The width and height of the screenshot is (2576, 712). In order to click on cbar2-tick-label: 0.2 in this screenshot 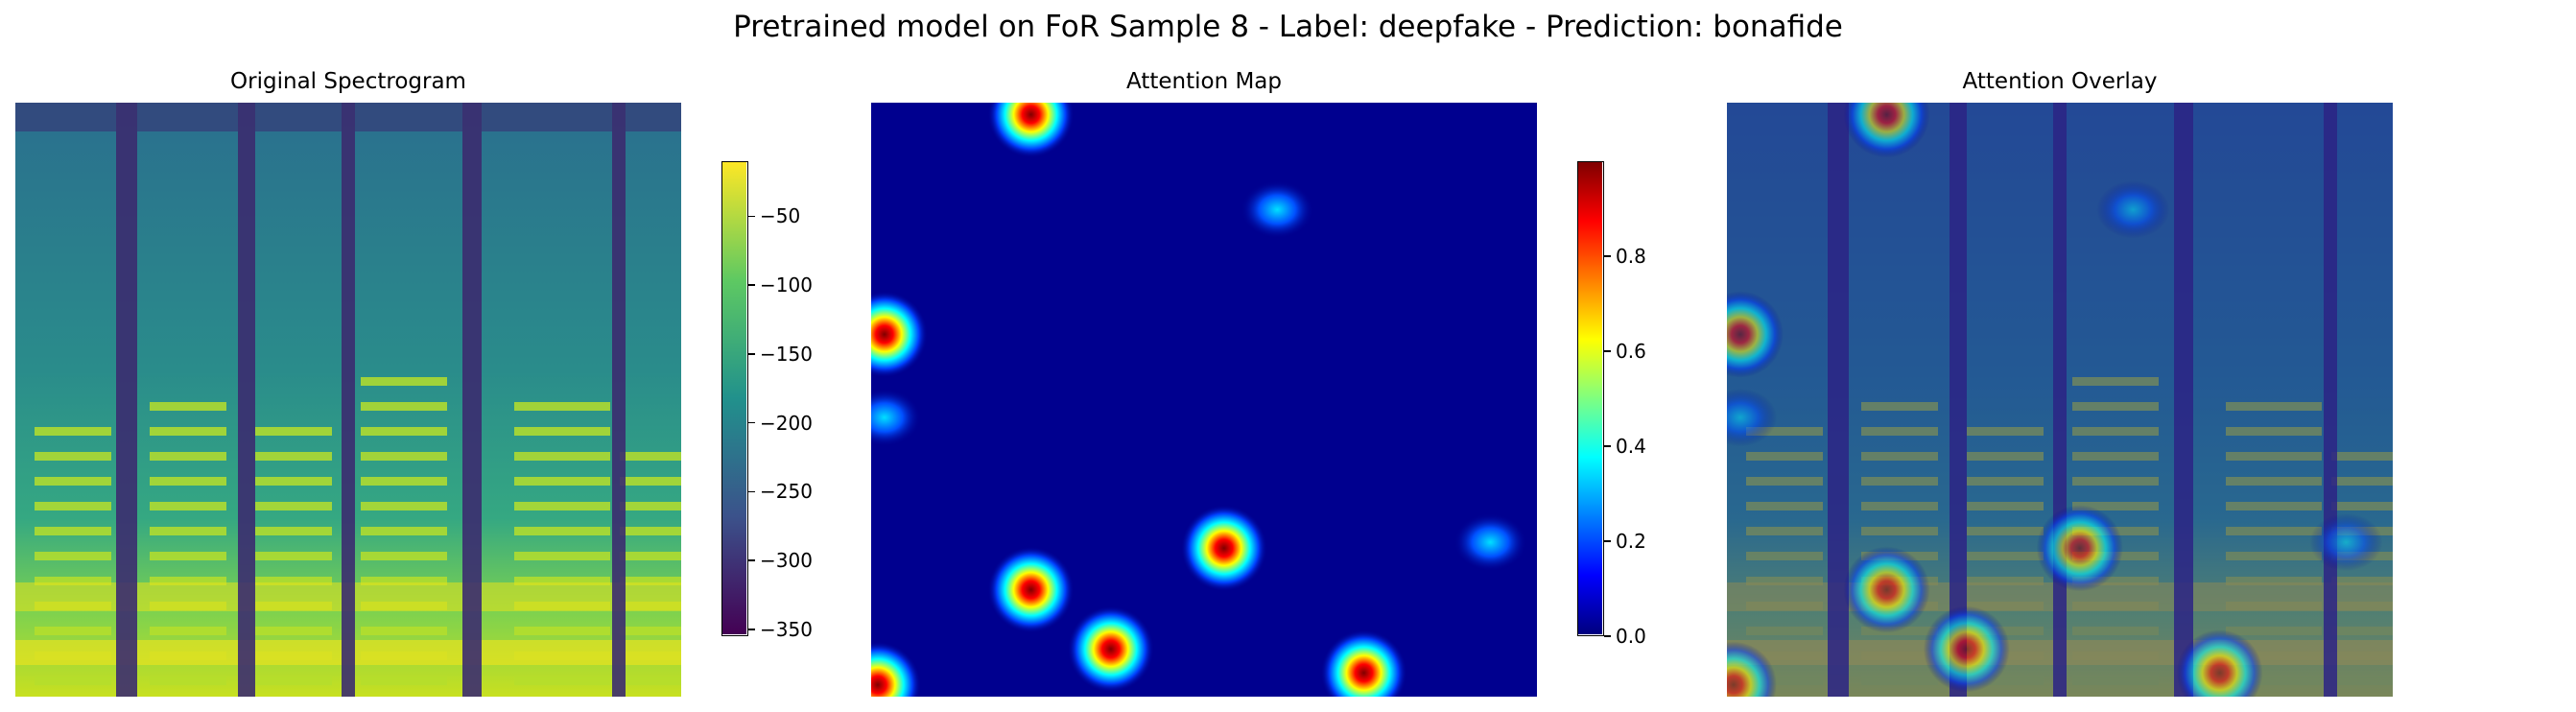, I will do `click(1631, 541)`.